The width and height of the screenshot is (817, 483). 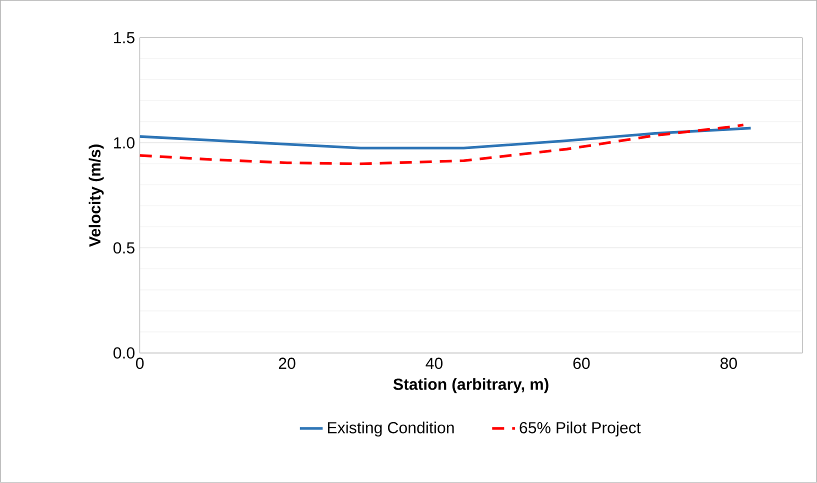 What do you see at coordinates (434, 364) in the screenshot?
I see `x-tick-label: 40` at bounding box center [434, 364].